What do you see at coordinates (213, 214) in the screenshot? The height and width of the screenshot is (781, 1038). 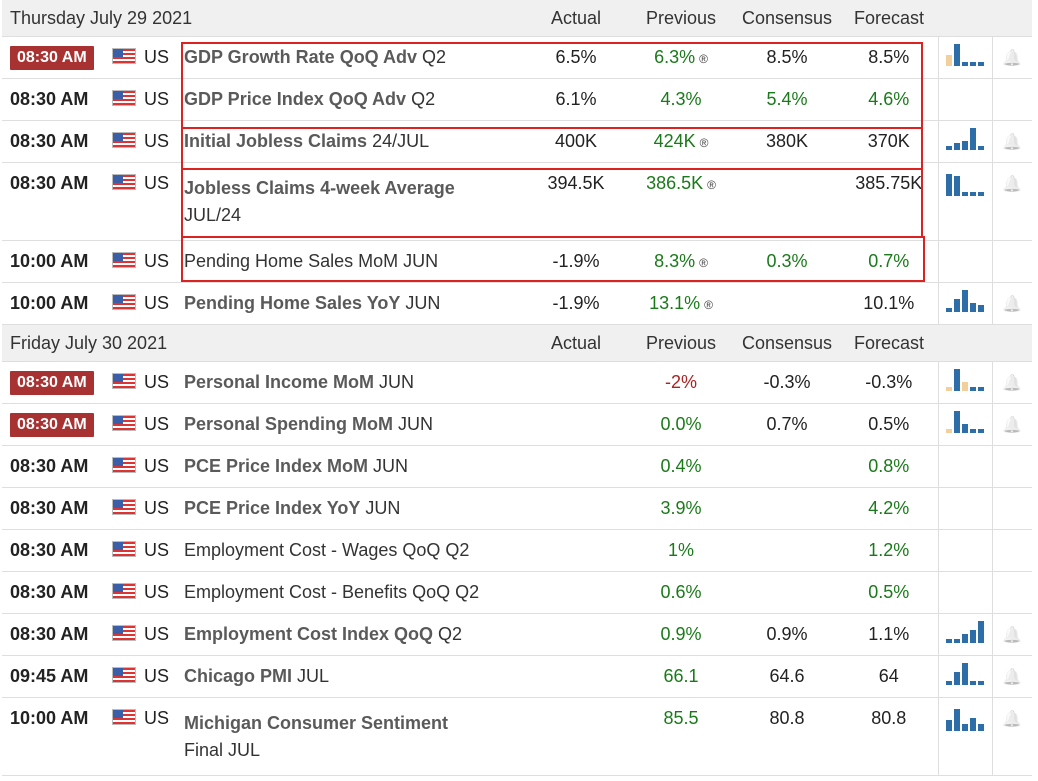 I see `event-name-line2: JUL/24` at bounding box center [213, 214].